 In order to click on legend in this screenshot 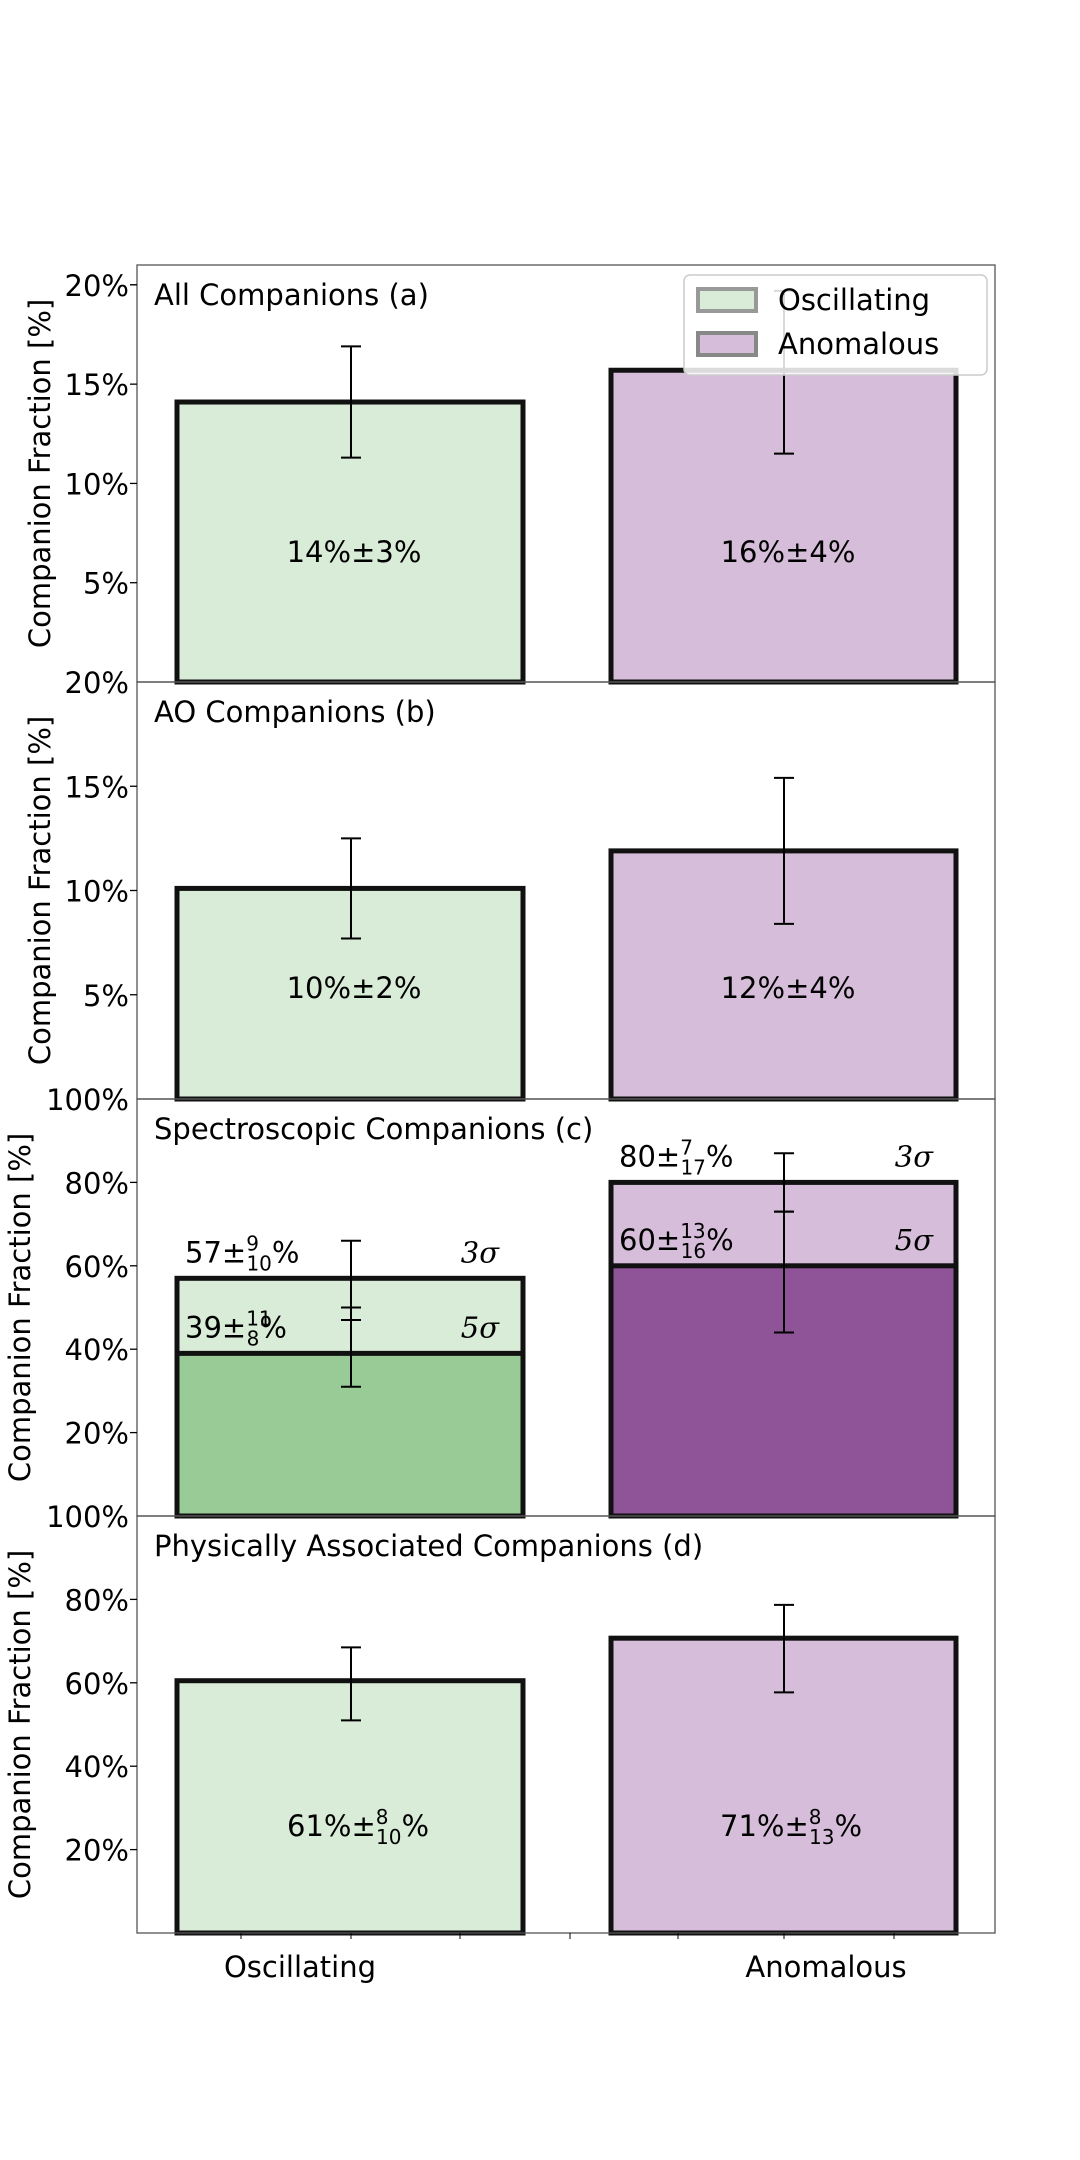, I will do `click(835, 325)`.